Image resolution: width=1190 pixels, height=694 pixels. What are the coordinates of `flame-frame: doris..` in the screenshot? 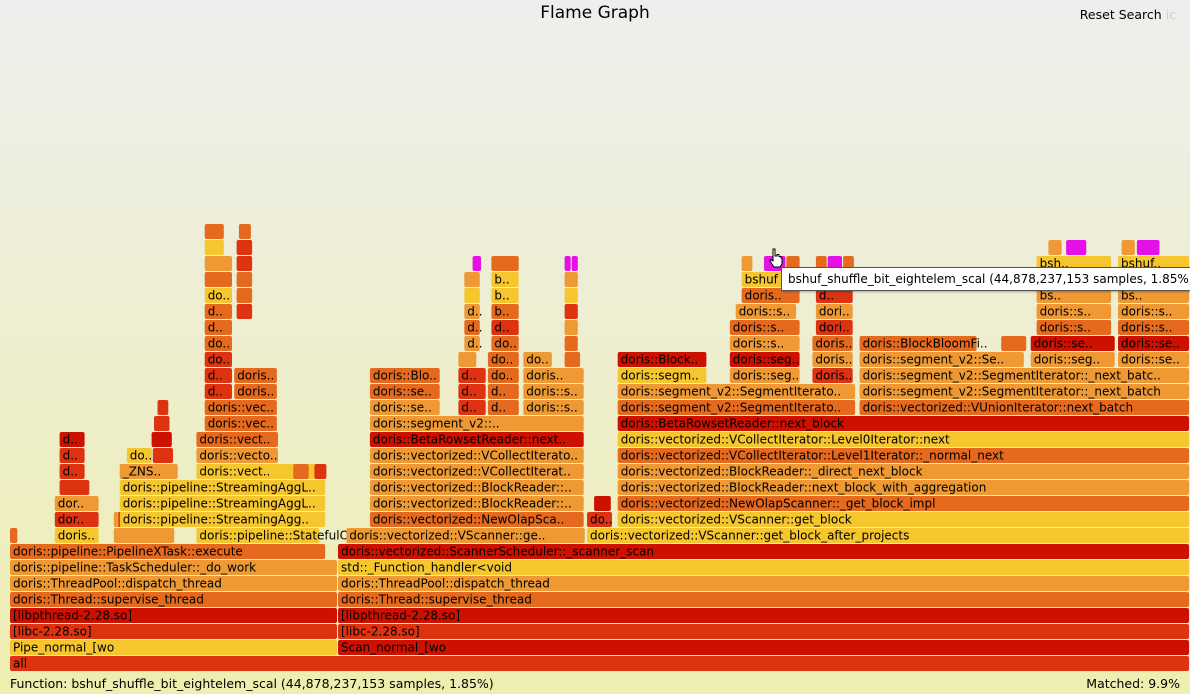 It's located at (770, 295).